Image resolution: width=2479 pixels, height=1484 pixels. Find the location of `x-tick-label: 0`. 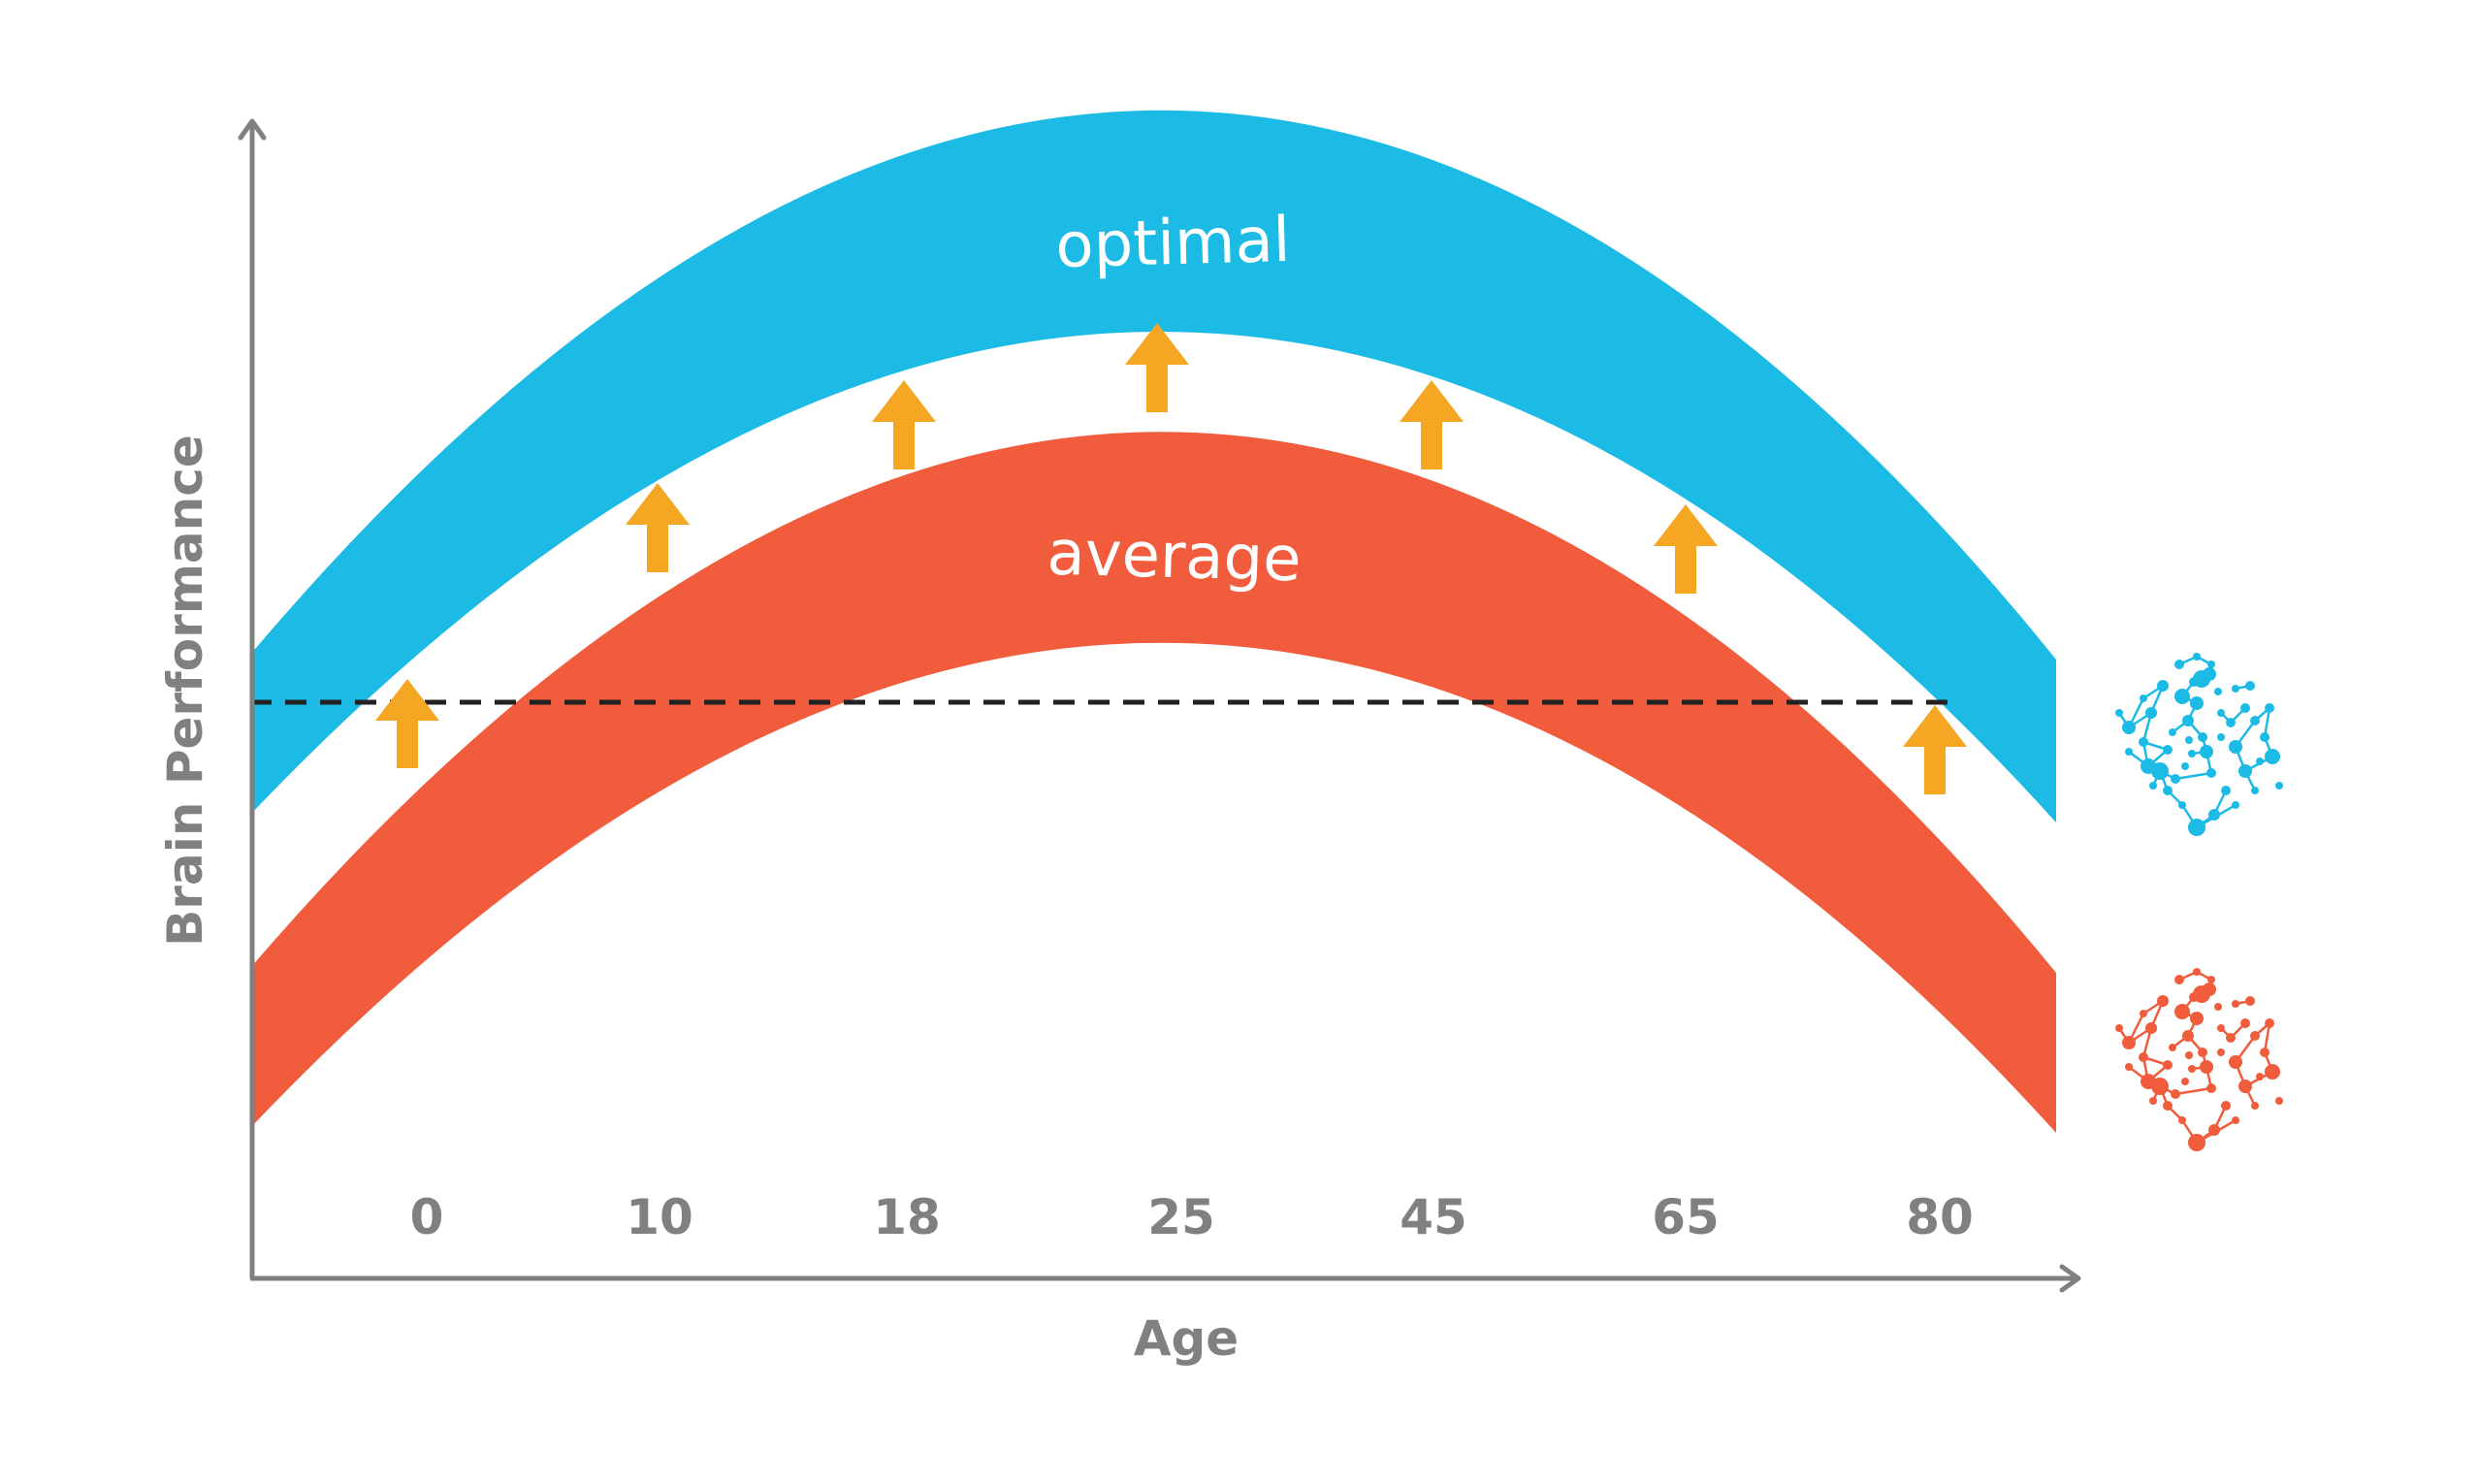

x-tick-label: 0 is located at coordinates (427, 1217).